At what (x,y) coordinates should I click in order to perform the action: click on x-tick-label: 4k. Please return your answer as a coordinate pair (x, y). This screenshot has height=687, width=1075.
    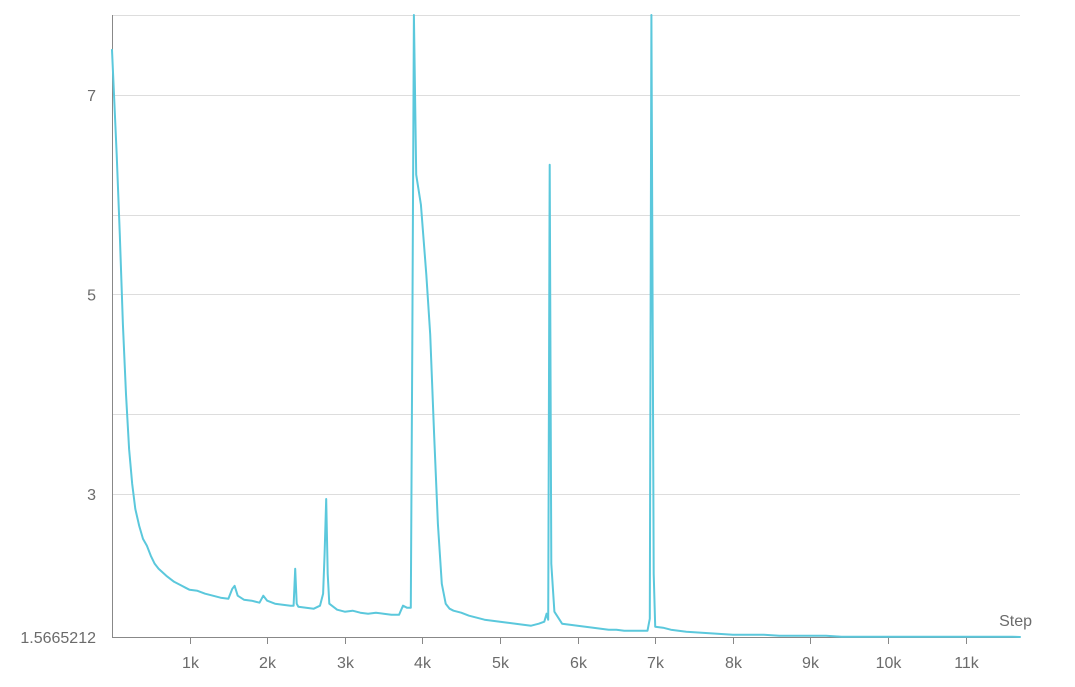
    Looking at the image, I should click on (423, 663).